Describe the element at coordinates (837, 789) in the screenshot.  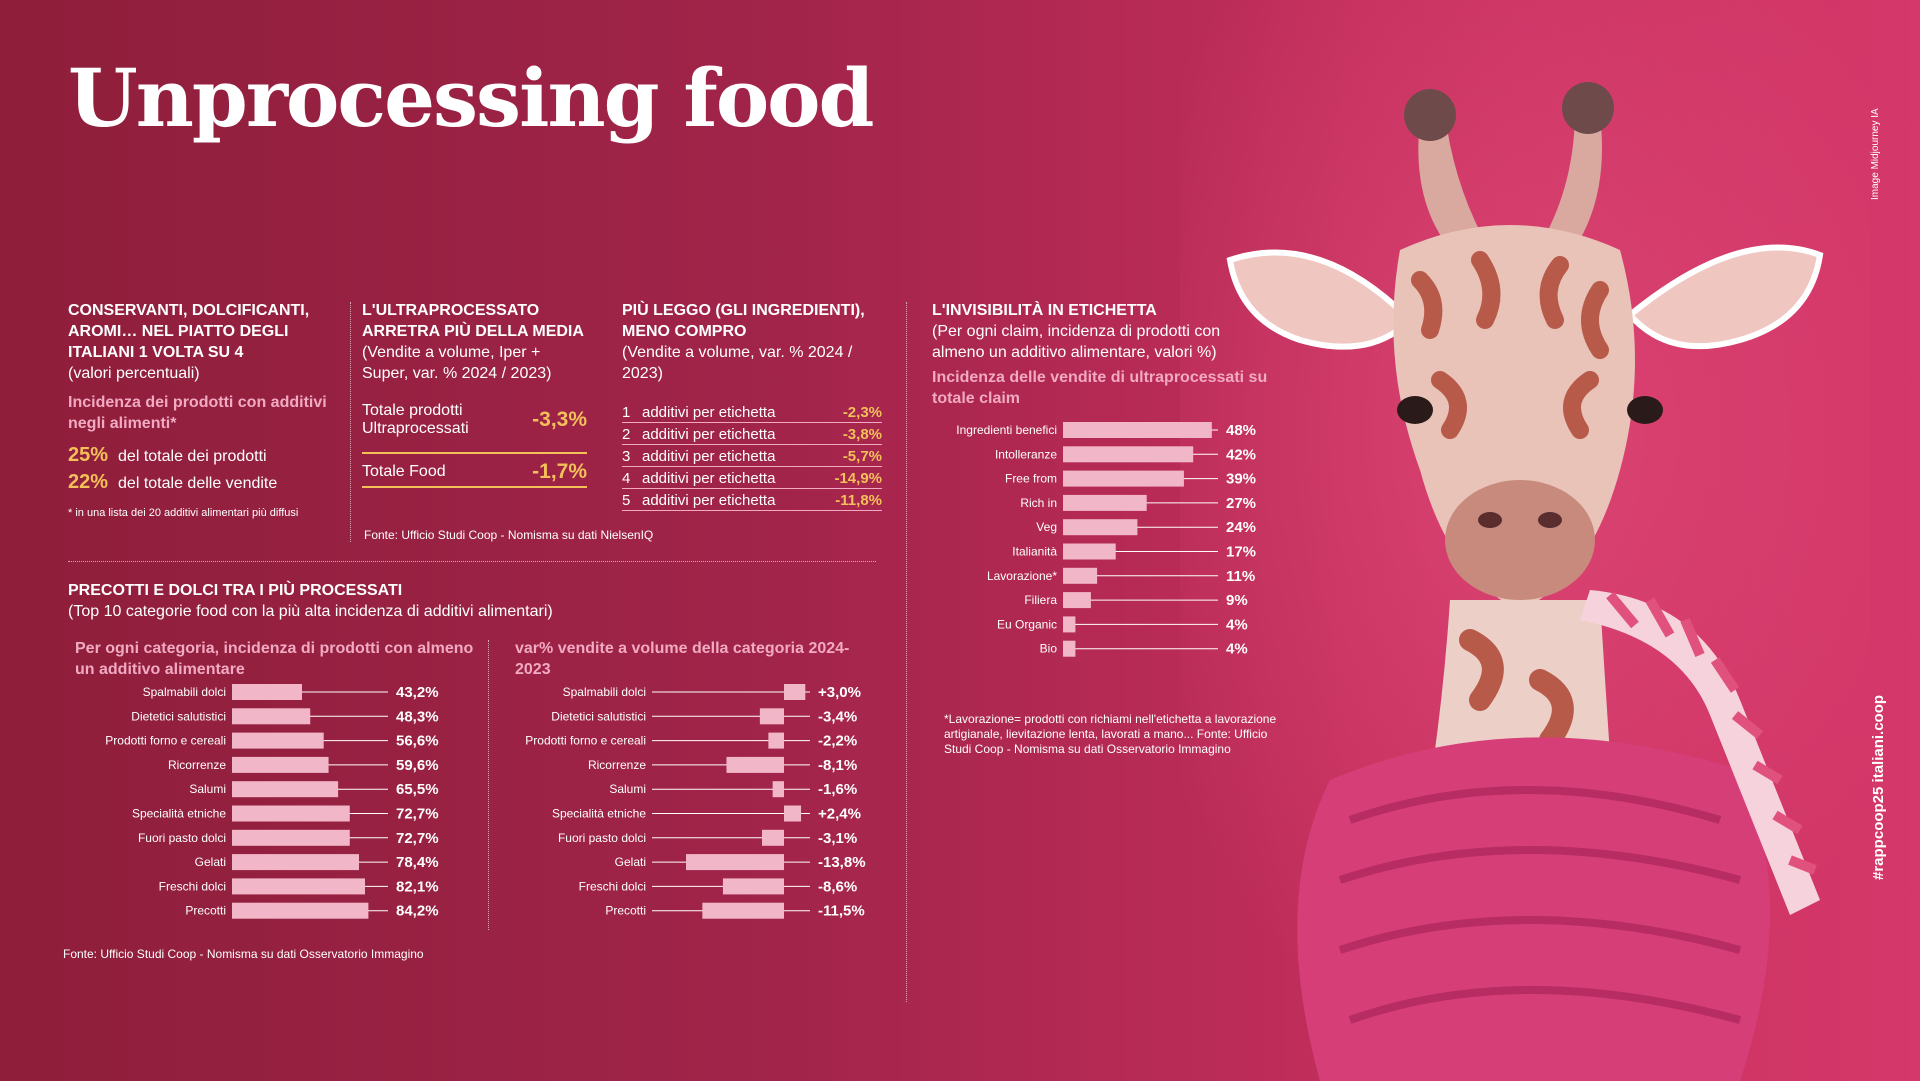
I see `bar-value-label: -1,6%` at that location.